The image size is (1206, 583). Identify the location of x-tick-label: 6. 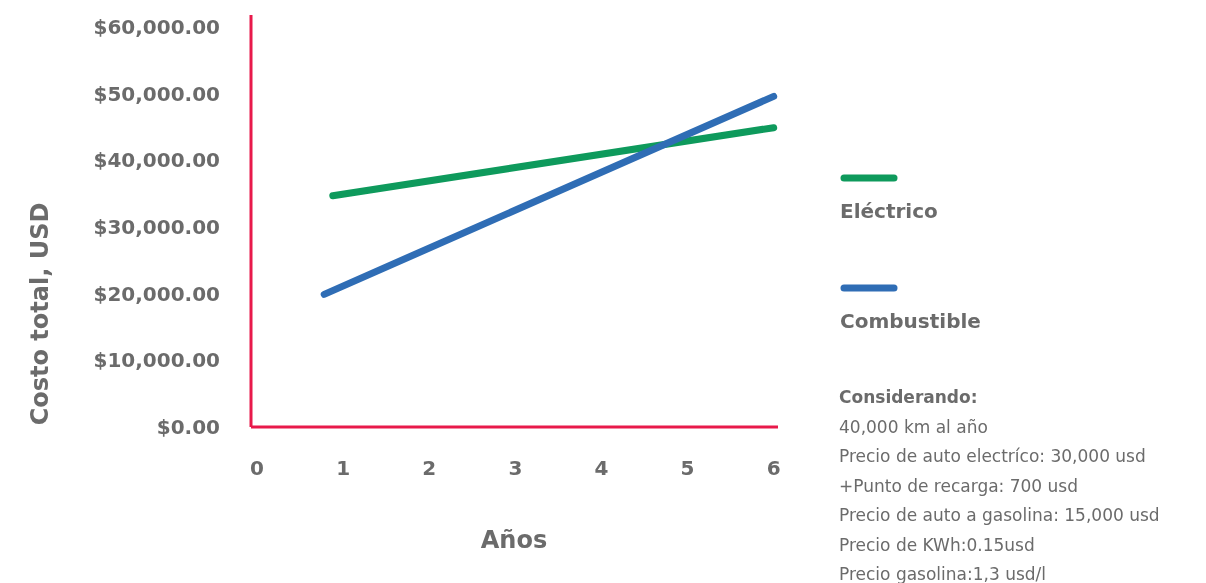
(773, 468).